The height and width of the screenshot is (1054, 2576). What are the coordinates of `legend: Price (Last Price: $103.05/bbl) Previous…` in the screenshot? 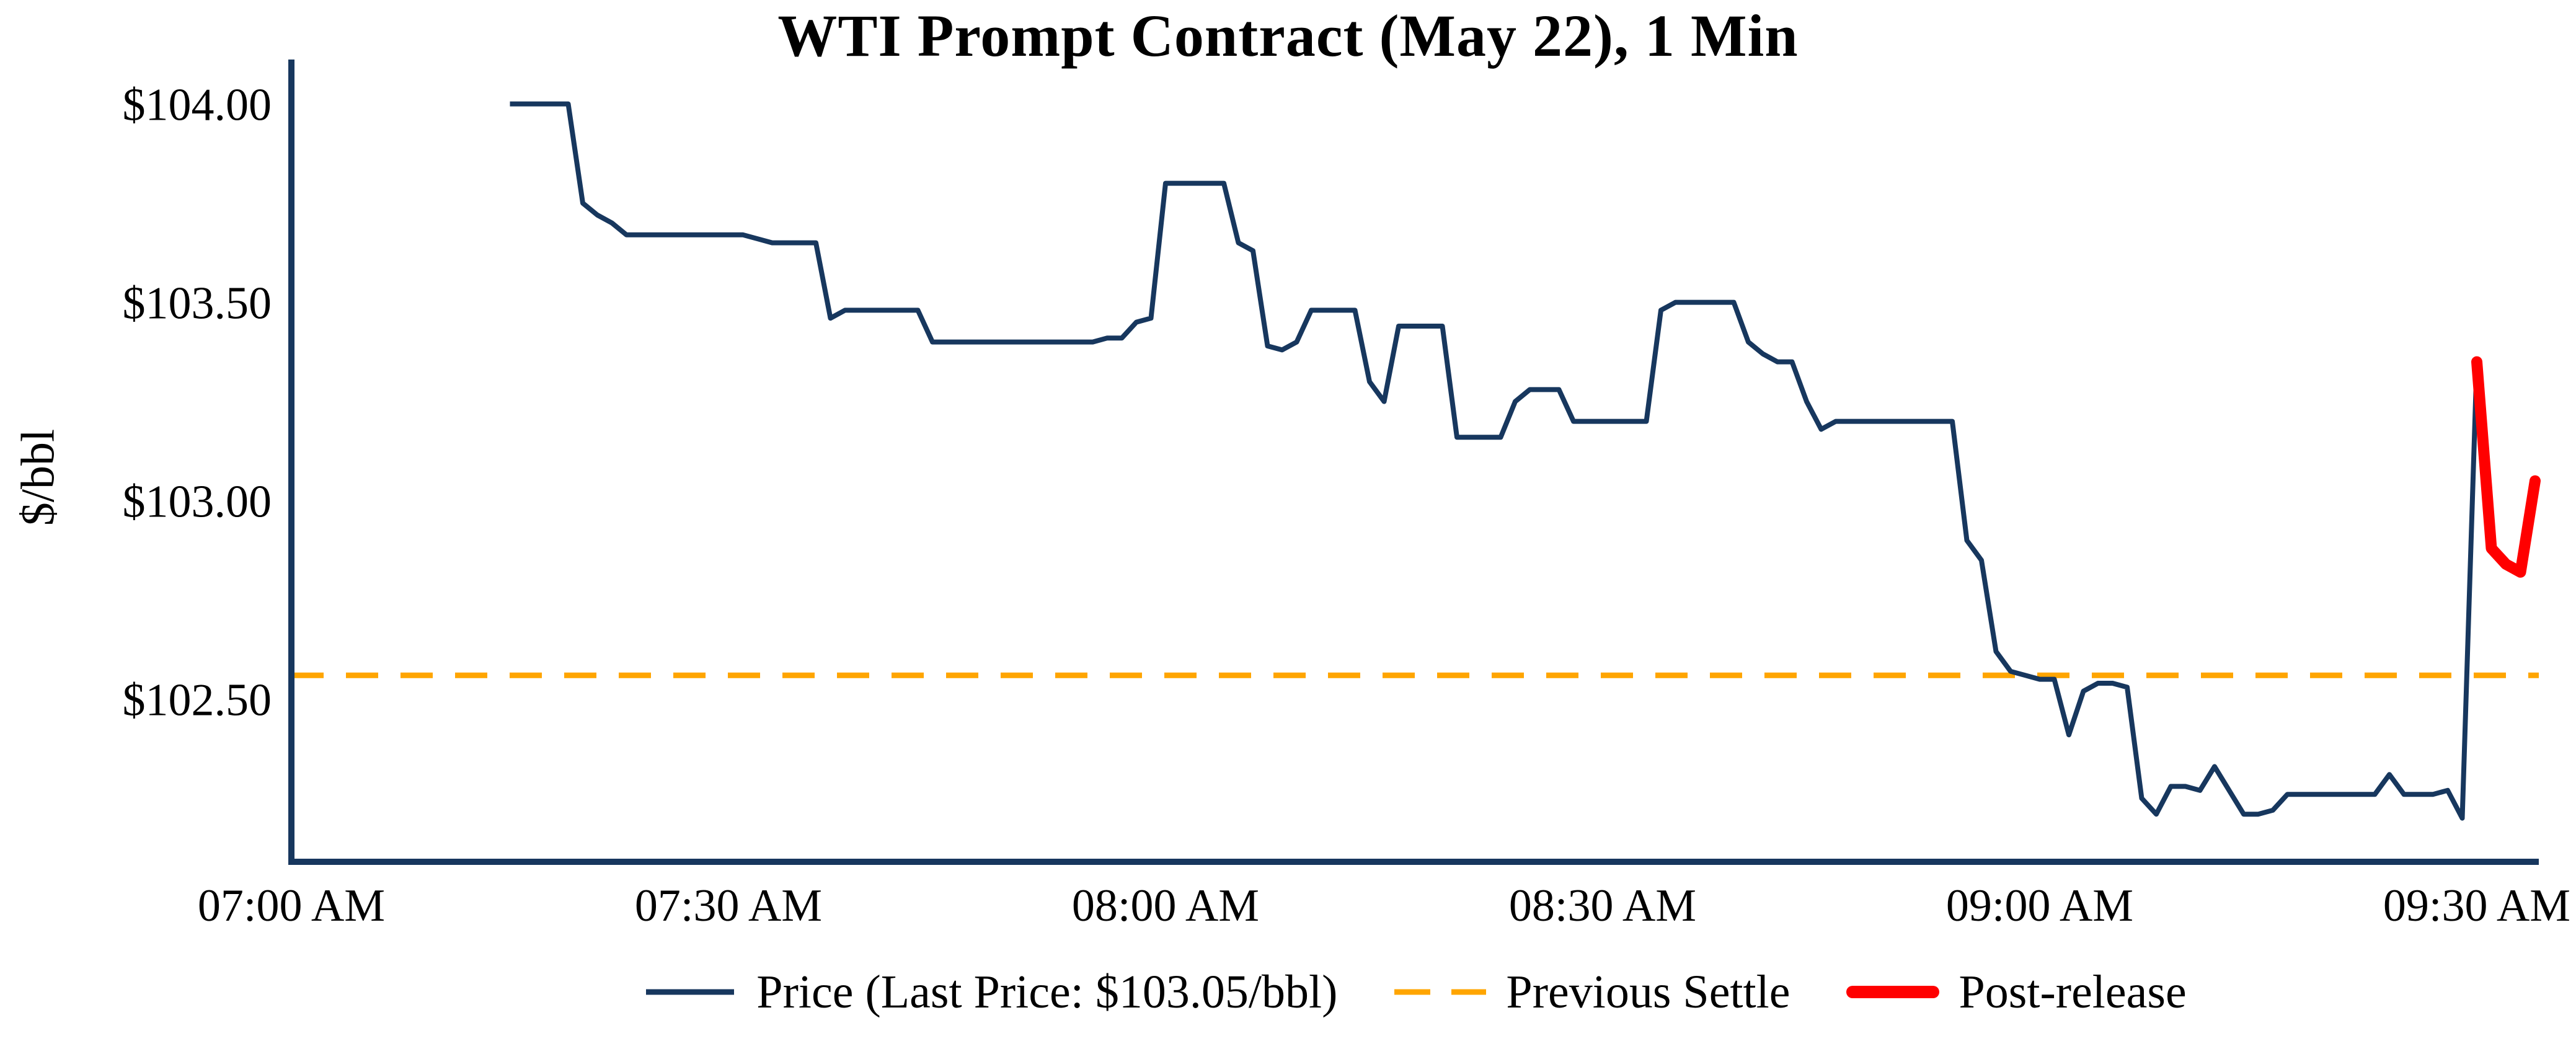 It's located at (1415, 992).